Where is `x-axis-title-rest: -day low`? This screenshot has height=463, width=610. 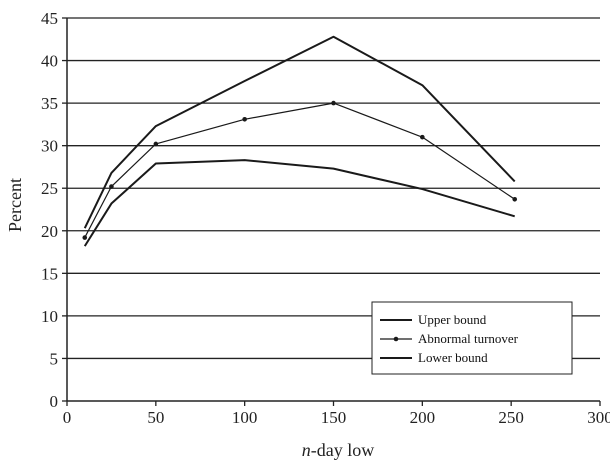
x-axis-title-rest: -day low is located at coordinates (342, 450).